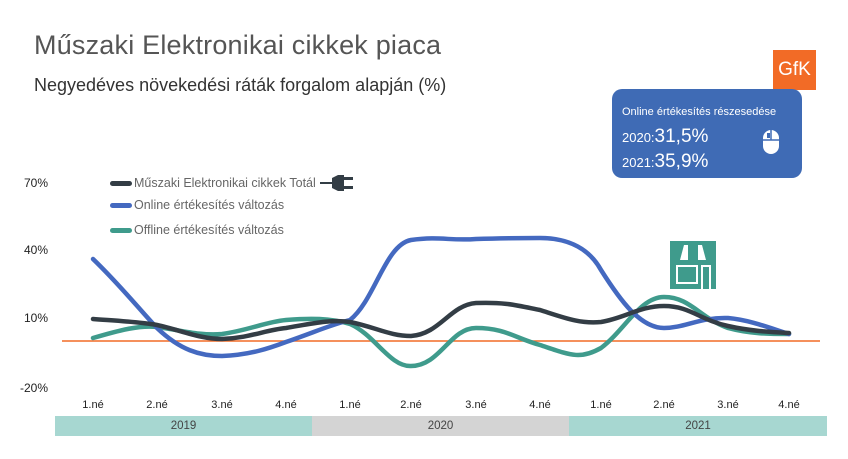 The image size is (848, 459). Describe the element at coordinates (183, 426) in the screenshot. I see `year-band-2019: 2019` at that location.